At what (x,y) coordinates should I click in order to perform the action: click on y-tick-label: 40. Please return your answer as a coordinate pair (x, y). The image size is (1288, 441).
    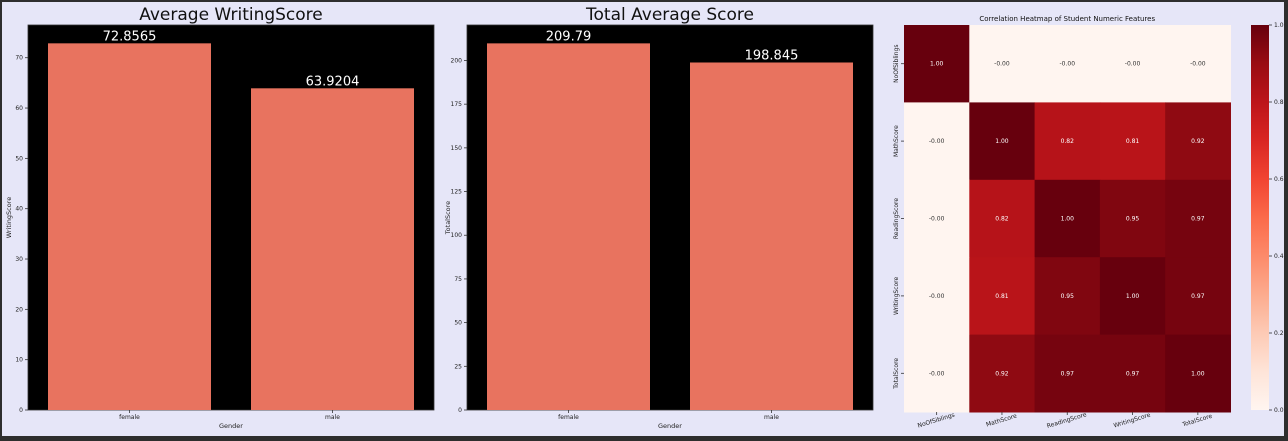
    Looking at the image, I should click on (19, 209).